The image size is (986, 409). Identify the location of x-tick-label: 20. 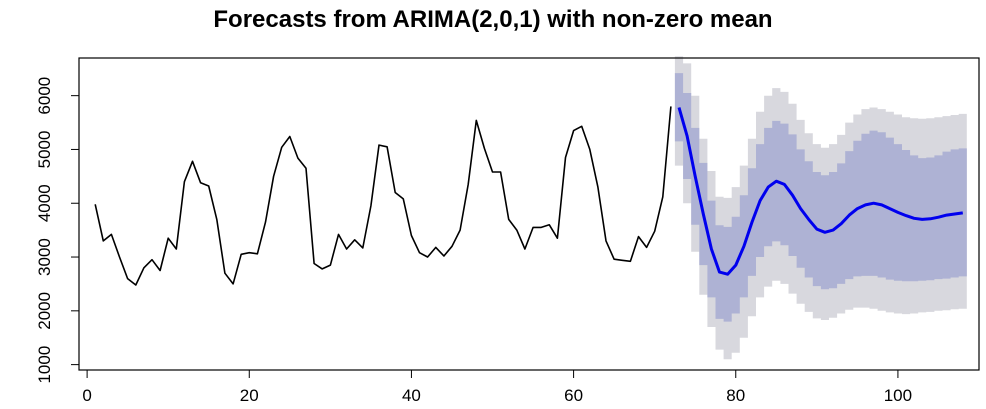
(249, 395).